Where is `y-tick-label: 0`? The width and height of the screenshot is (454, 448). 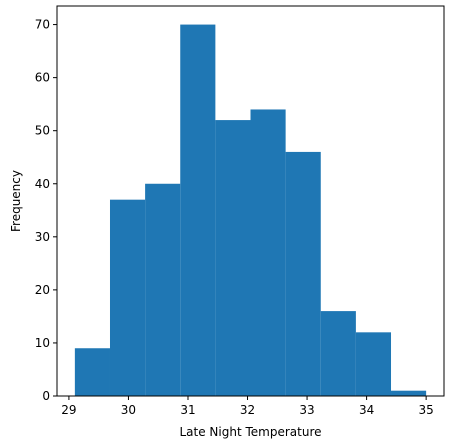
y-tick-label: 0 is located at coordinates (46, 396).